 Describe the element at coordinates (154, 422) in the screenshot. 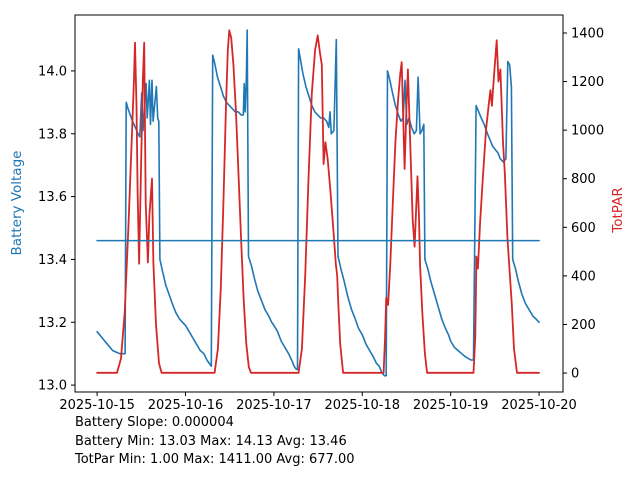

I see `stat-battery-slope: Battery Slope: 0.000004` at that location.